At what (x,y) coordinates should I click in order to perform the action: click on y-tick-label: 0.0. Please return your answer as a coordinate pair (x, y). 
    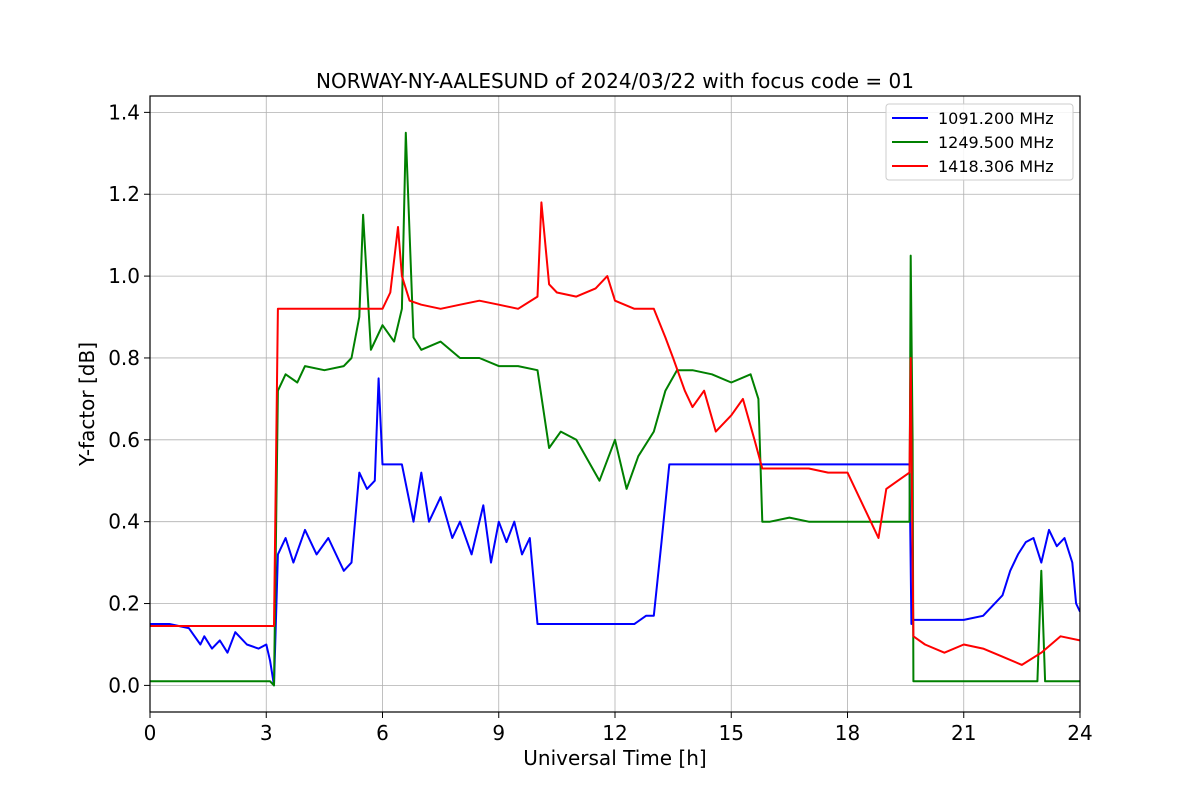
    Looking at the image, I should click on (124, 685).